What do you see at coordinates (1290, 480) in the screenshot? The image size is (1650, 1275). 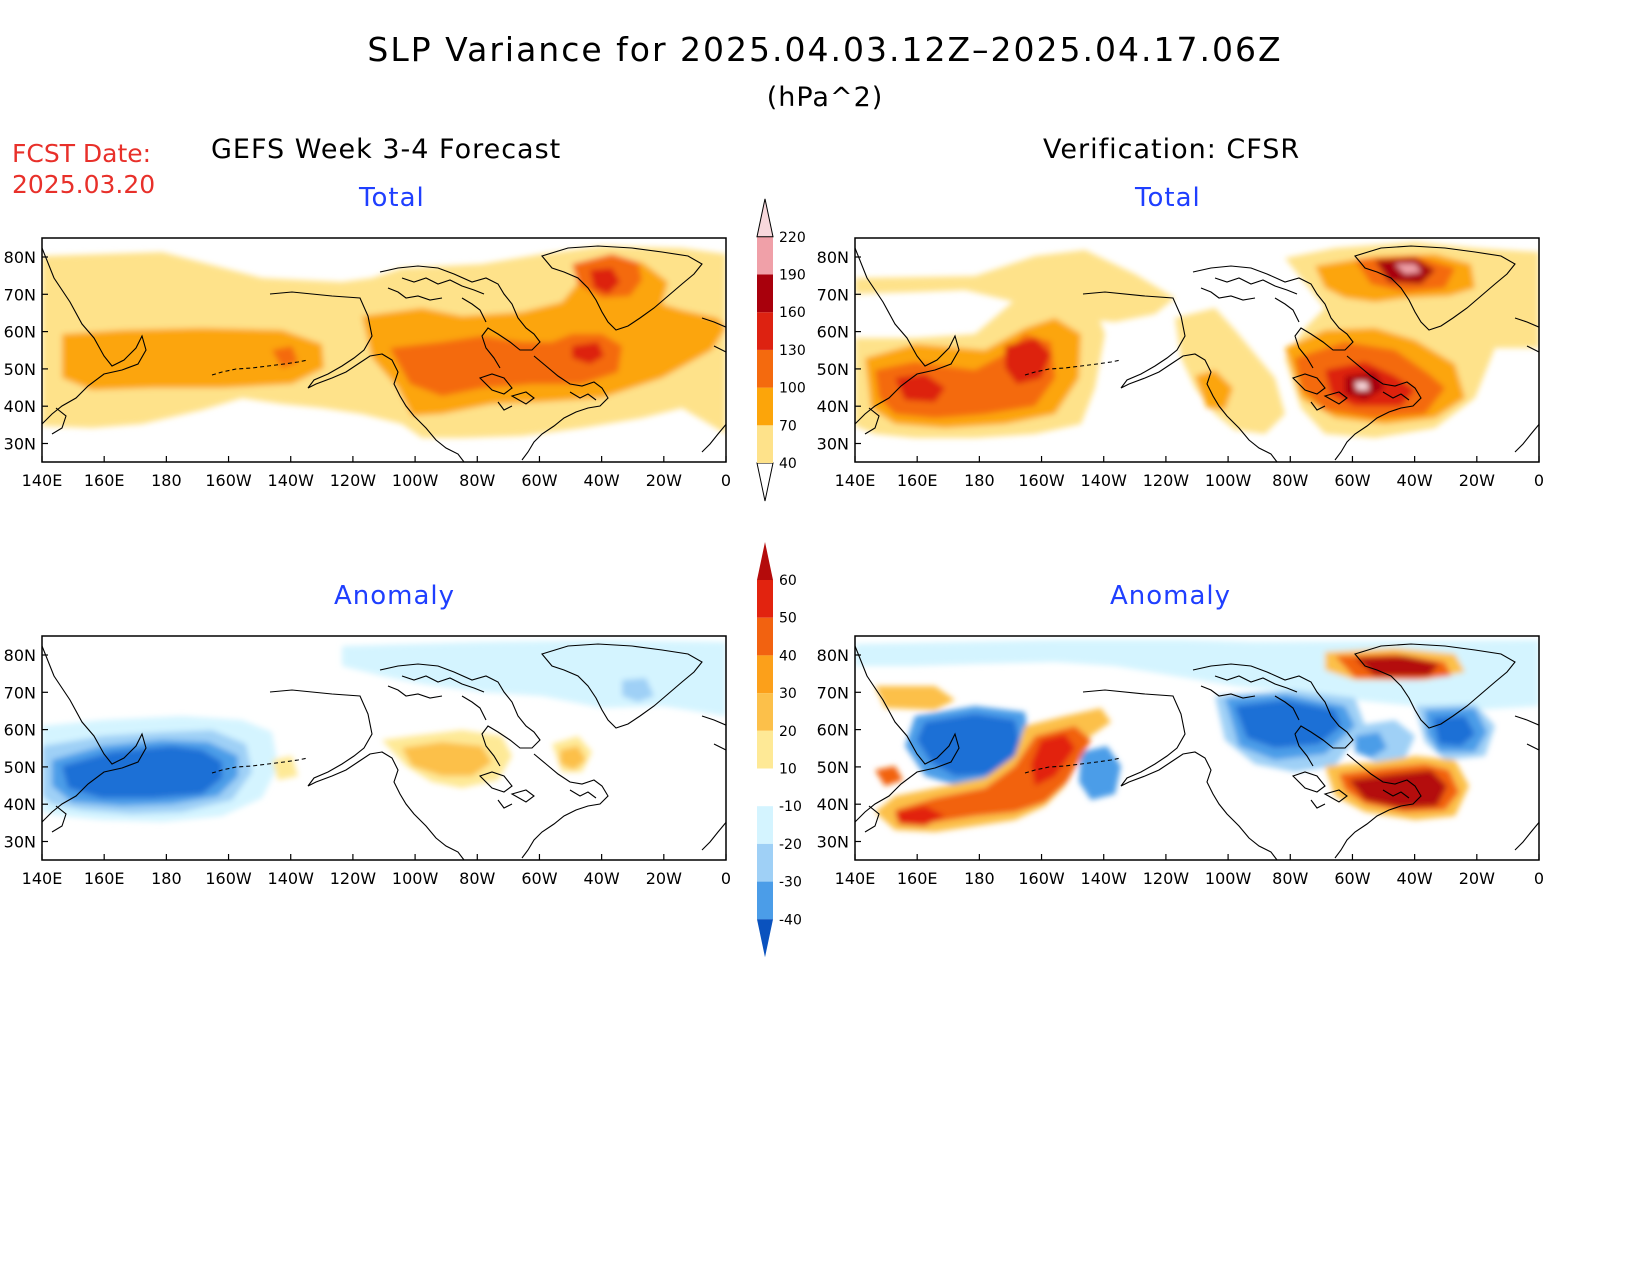 I see `lon-label-verification-total: 80W` at bounding box center [1290, 480].